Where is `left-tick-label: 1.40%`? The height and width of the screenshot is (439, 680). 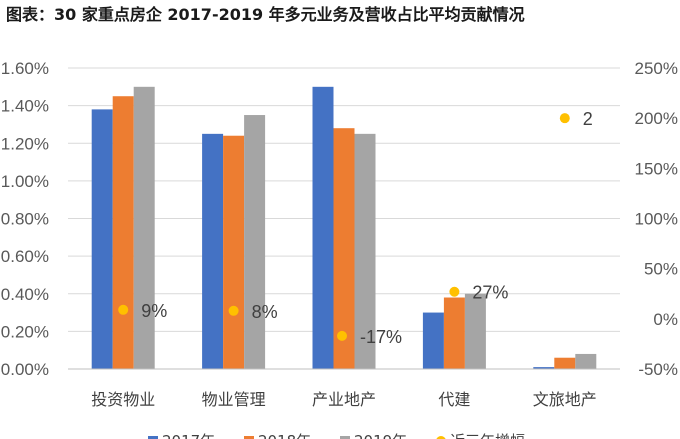 left-tick-label: 1.40% is located at coordinates (25, 106).